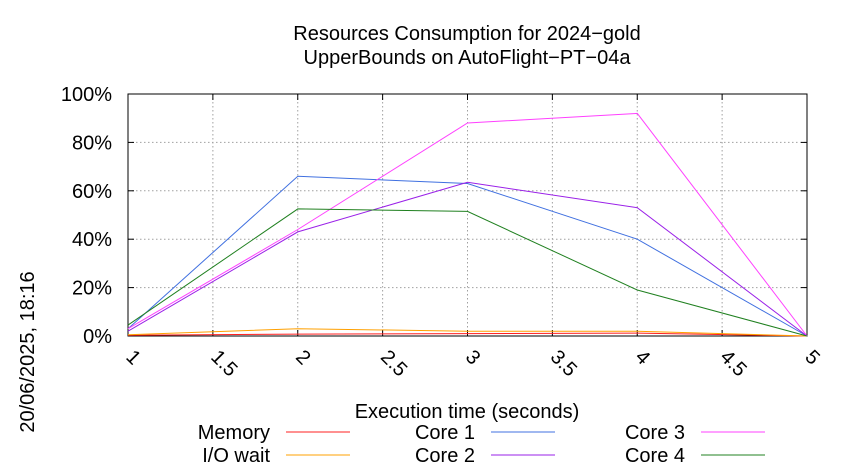 This screenshot has height=475, width=850. What do you see at coordinates (811, 357) in the screenshot?
I see `x-tick-label: 5` at bounding box center [811, 357].